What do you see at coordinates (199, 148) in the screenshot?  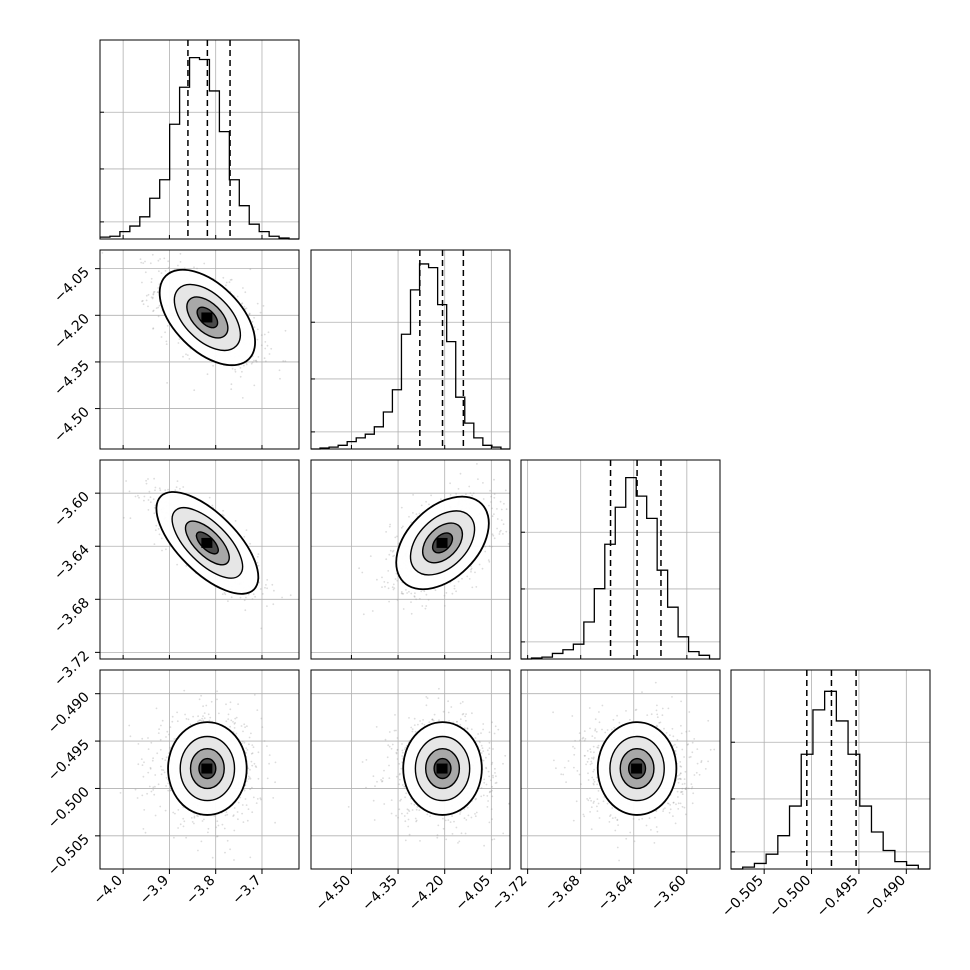 I see `histogram-steps` at bounding box center [199, 148].